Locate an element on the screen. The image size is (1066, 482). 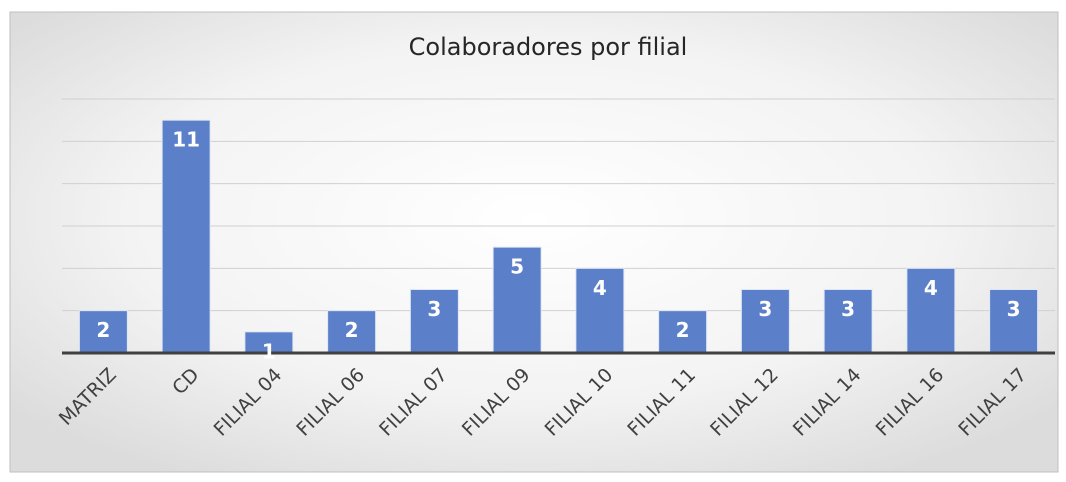
data-label: 11 is located at coordinates (186, 140).